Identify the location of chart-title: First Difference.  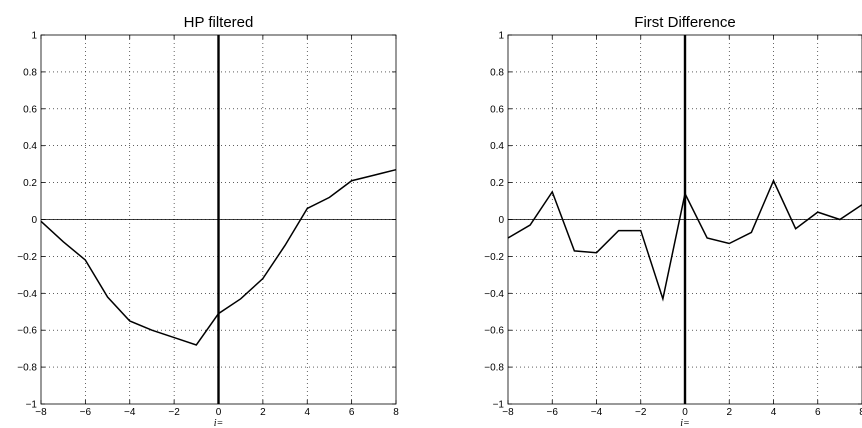
(684, 22).